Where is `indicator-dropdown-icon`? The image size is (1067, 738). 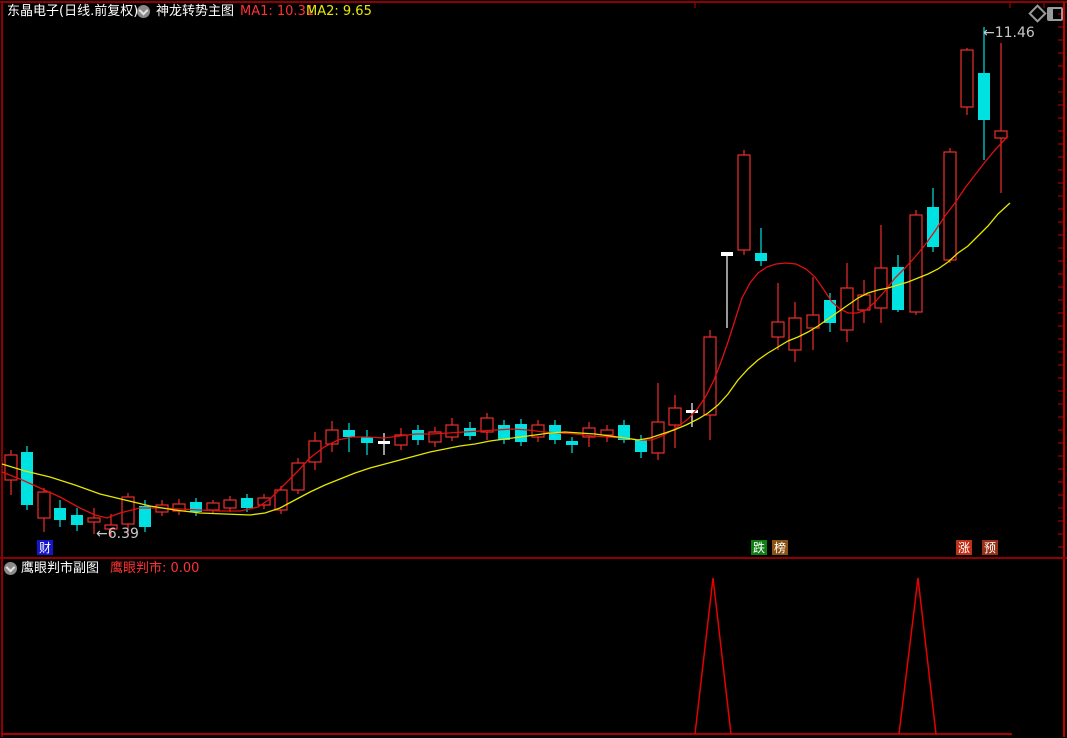
indicator-dropdown-icon is located at coordinates (143, 11).